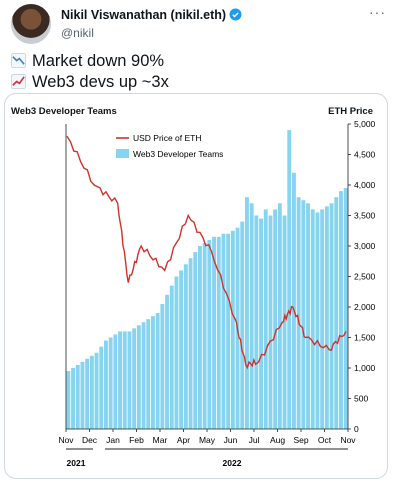  I want to click on legend-price-label: USD Price of ETH, so click(167, 138).